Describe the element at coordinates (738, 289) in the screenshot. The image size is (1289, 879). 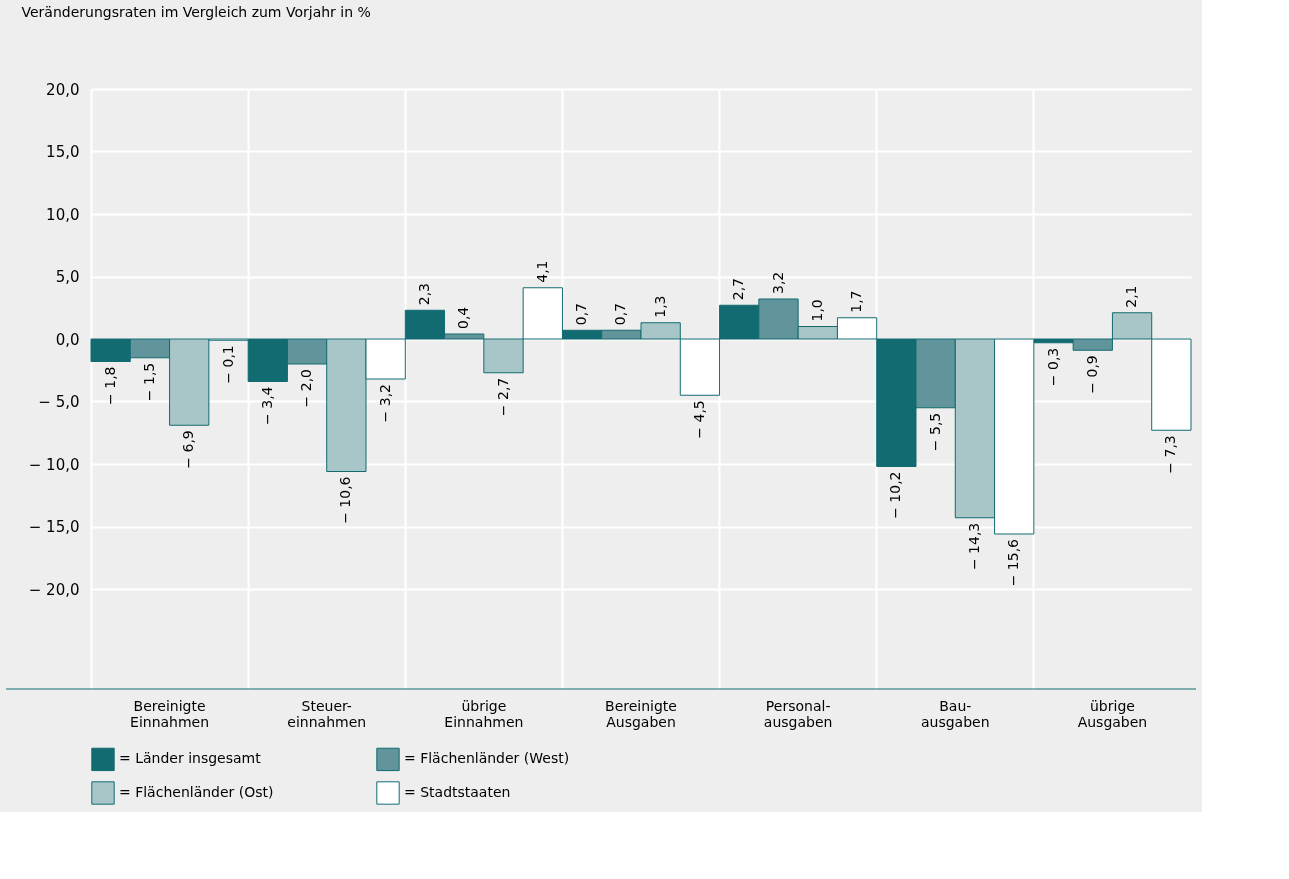
I see `data-label: 2,7` at that location.